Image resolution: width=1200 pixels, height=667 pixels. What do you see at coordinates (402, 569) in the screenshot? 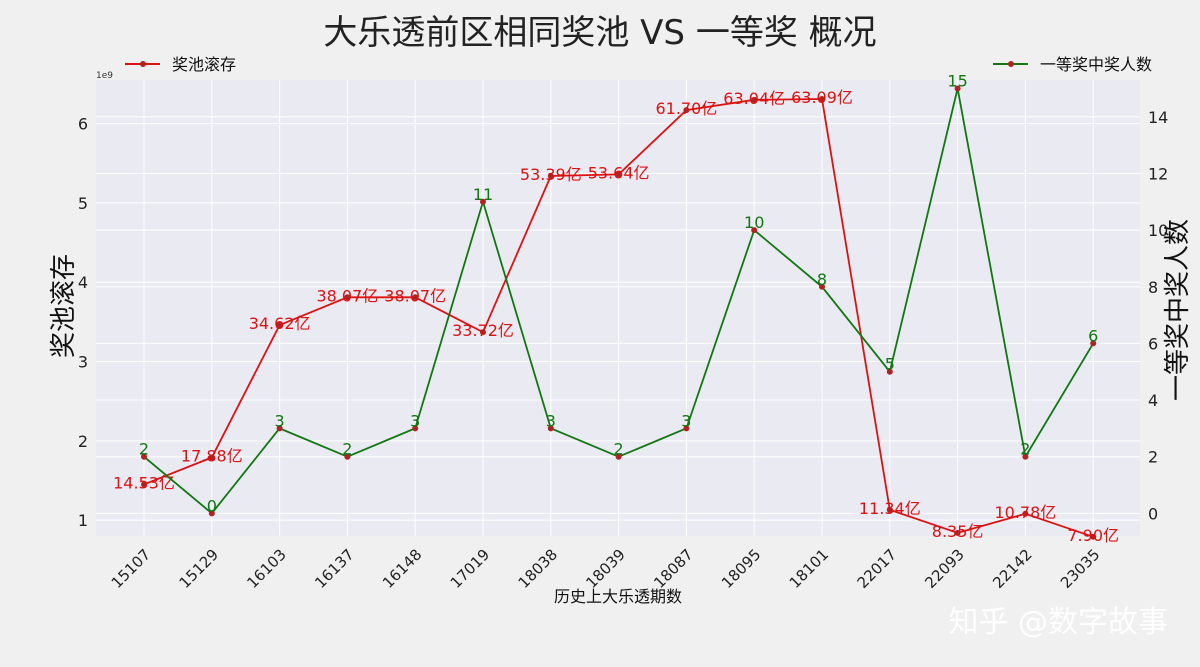
I see `x-tick-label: 16148` at bounding box center [402, 569].